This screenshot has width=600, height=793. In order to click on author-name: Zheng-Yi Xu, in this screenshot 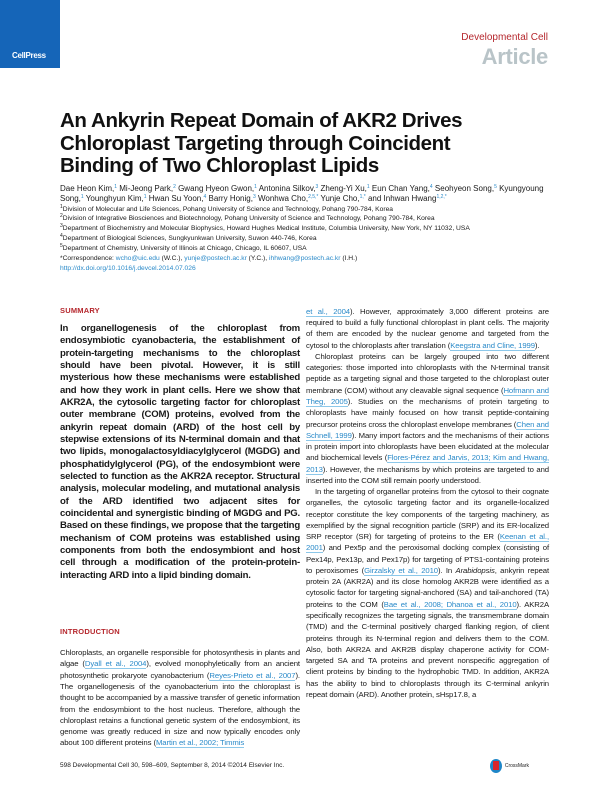, I will do `click(343, 188)`.